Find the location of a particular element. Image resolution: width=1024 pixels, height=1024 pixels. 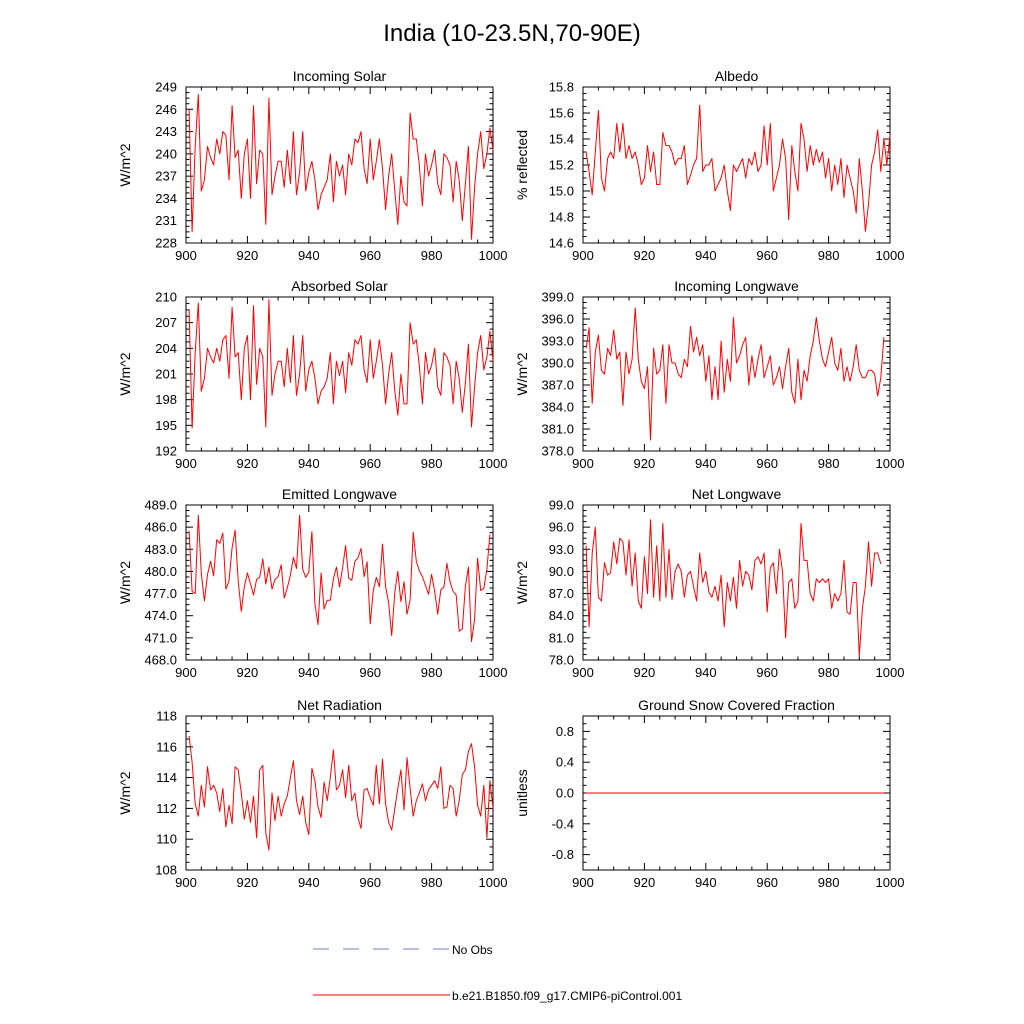

panel-incoming-longwave-ytick-label: 387.0 is located at coordinates (557, 385).